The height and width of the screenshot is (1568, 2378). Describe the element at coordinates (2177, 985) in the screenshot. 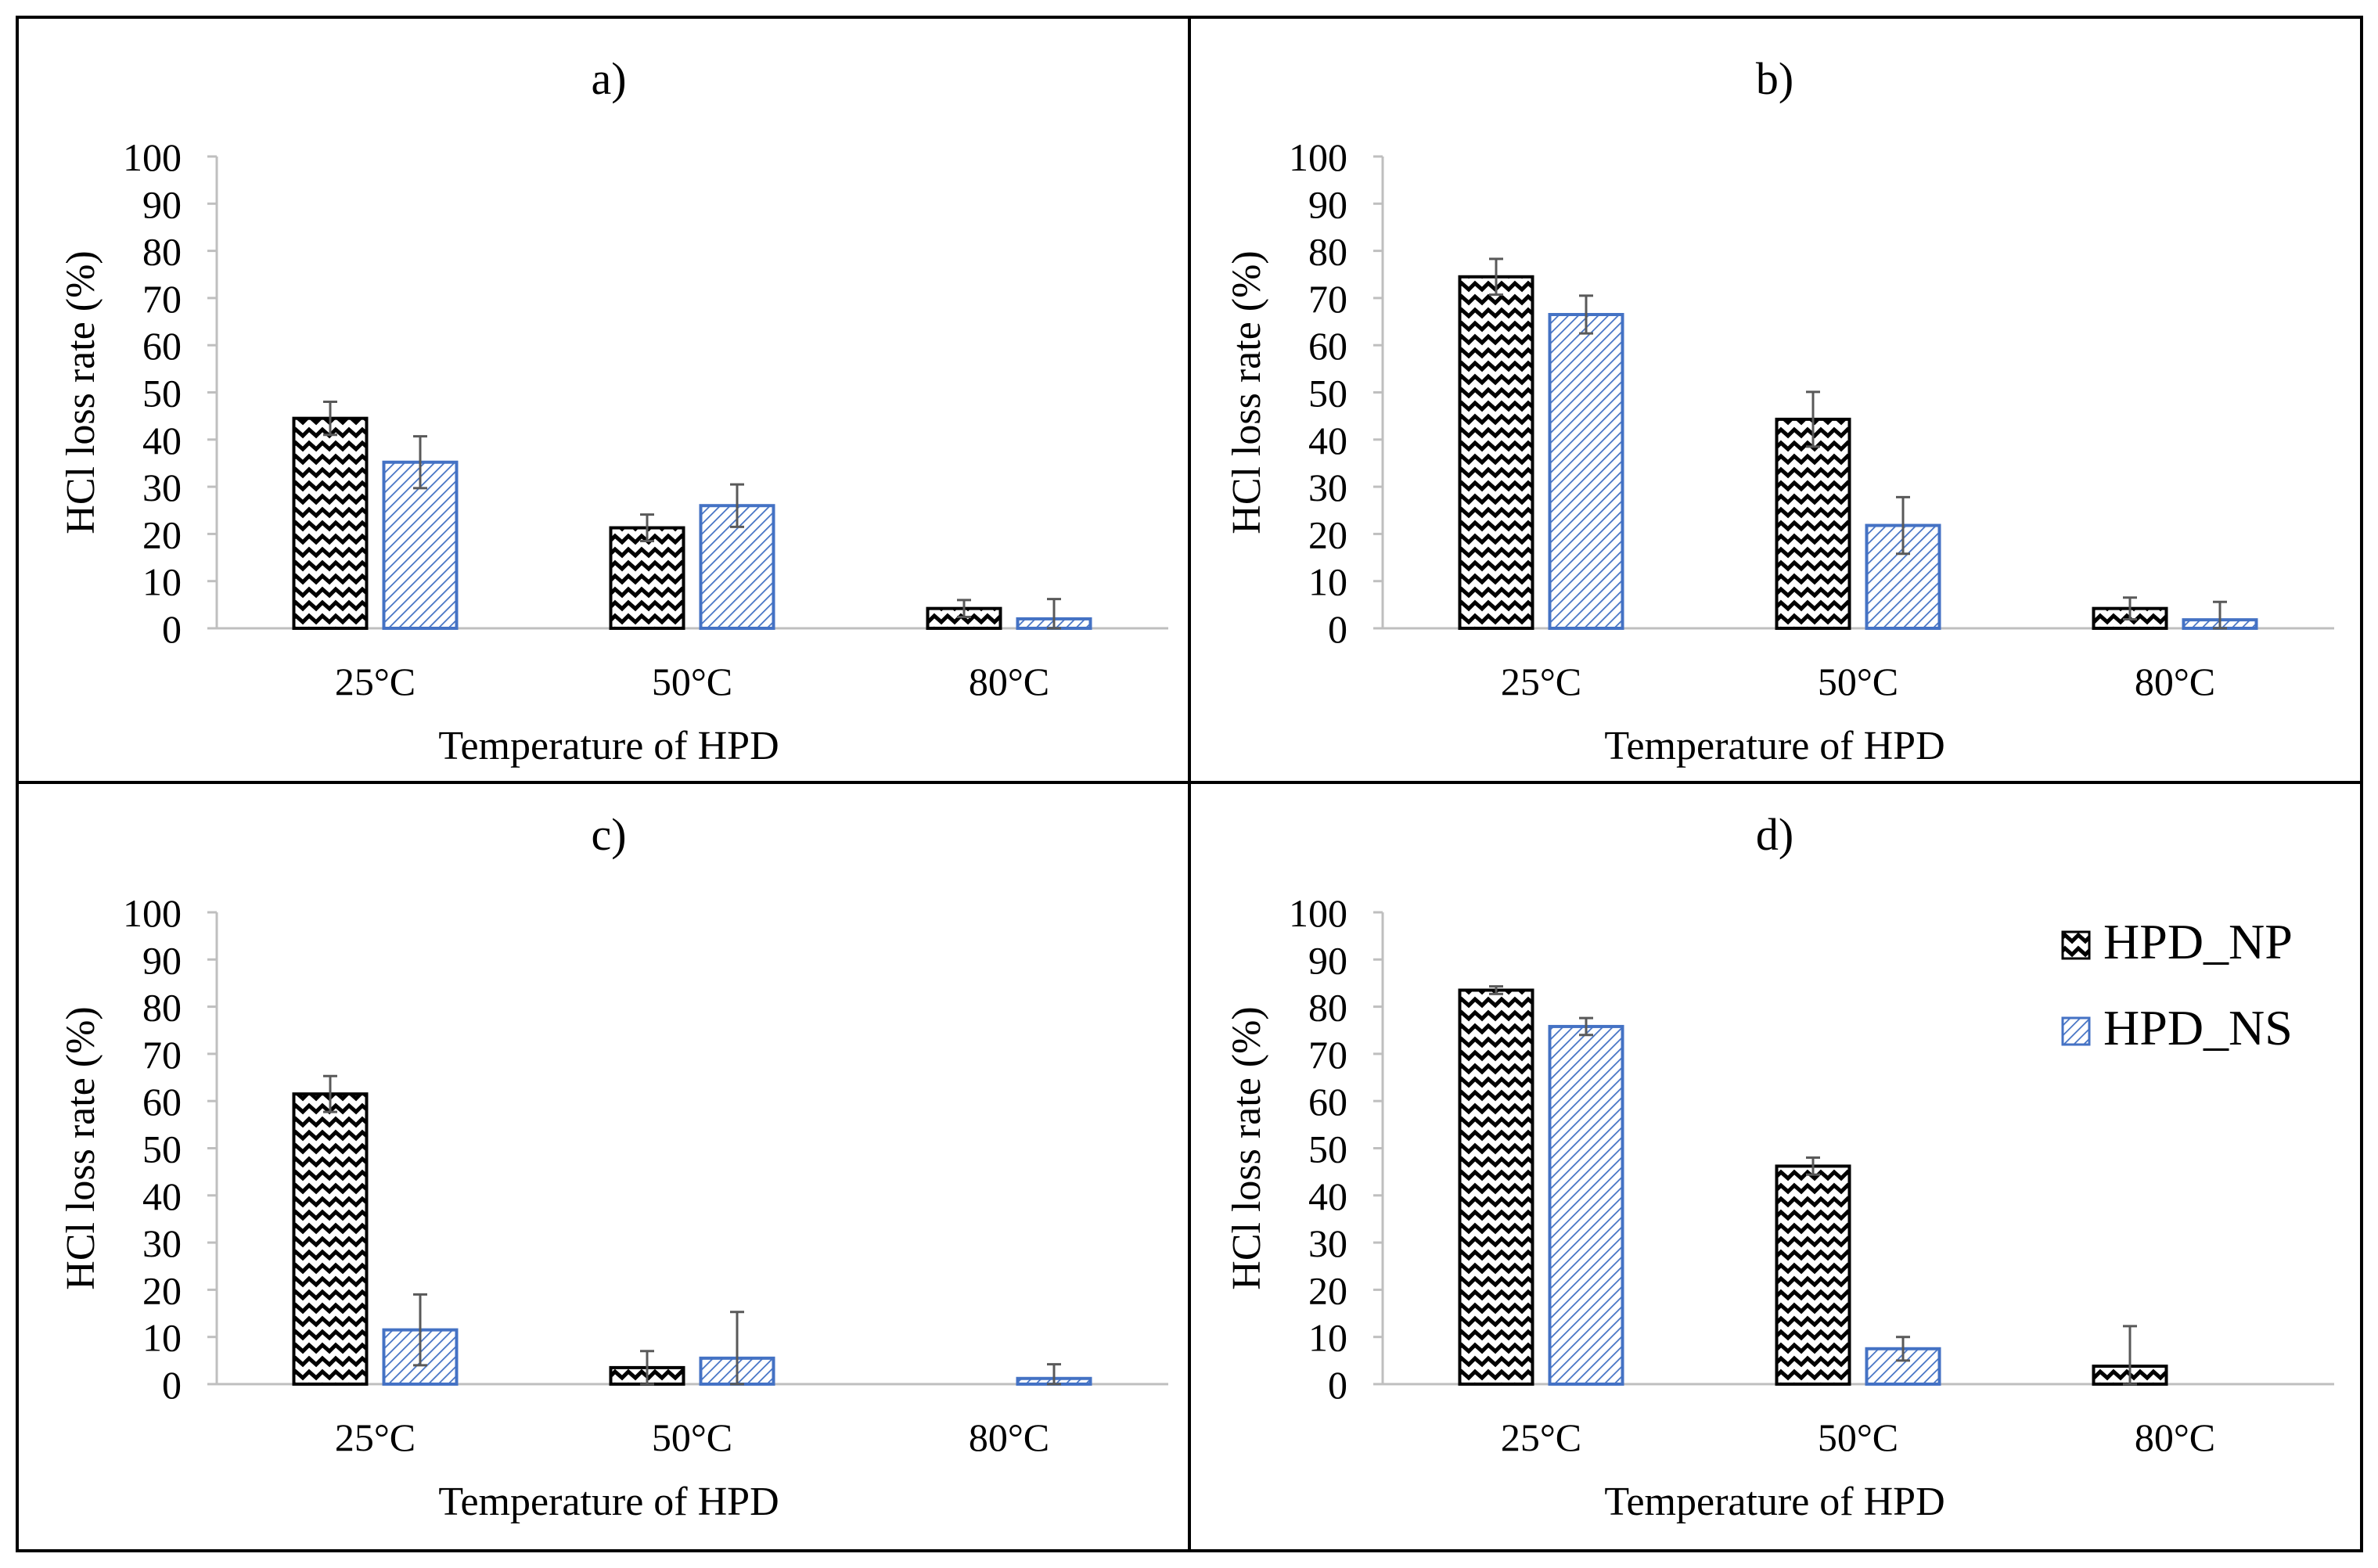

I see `legend: HPD_NP HPD_NS` at that location.